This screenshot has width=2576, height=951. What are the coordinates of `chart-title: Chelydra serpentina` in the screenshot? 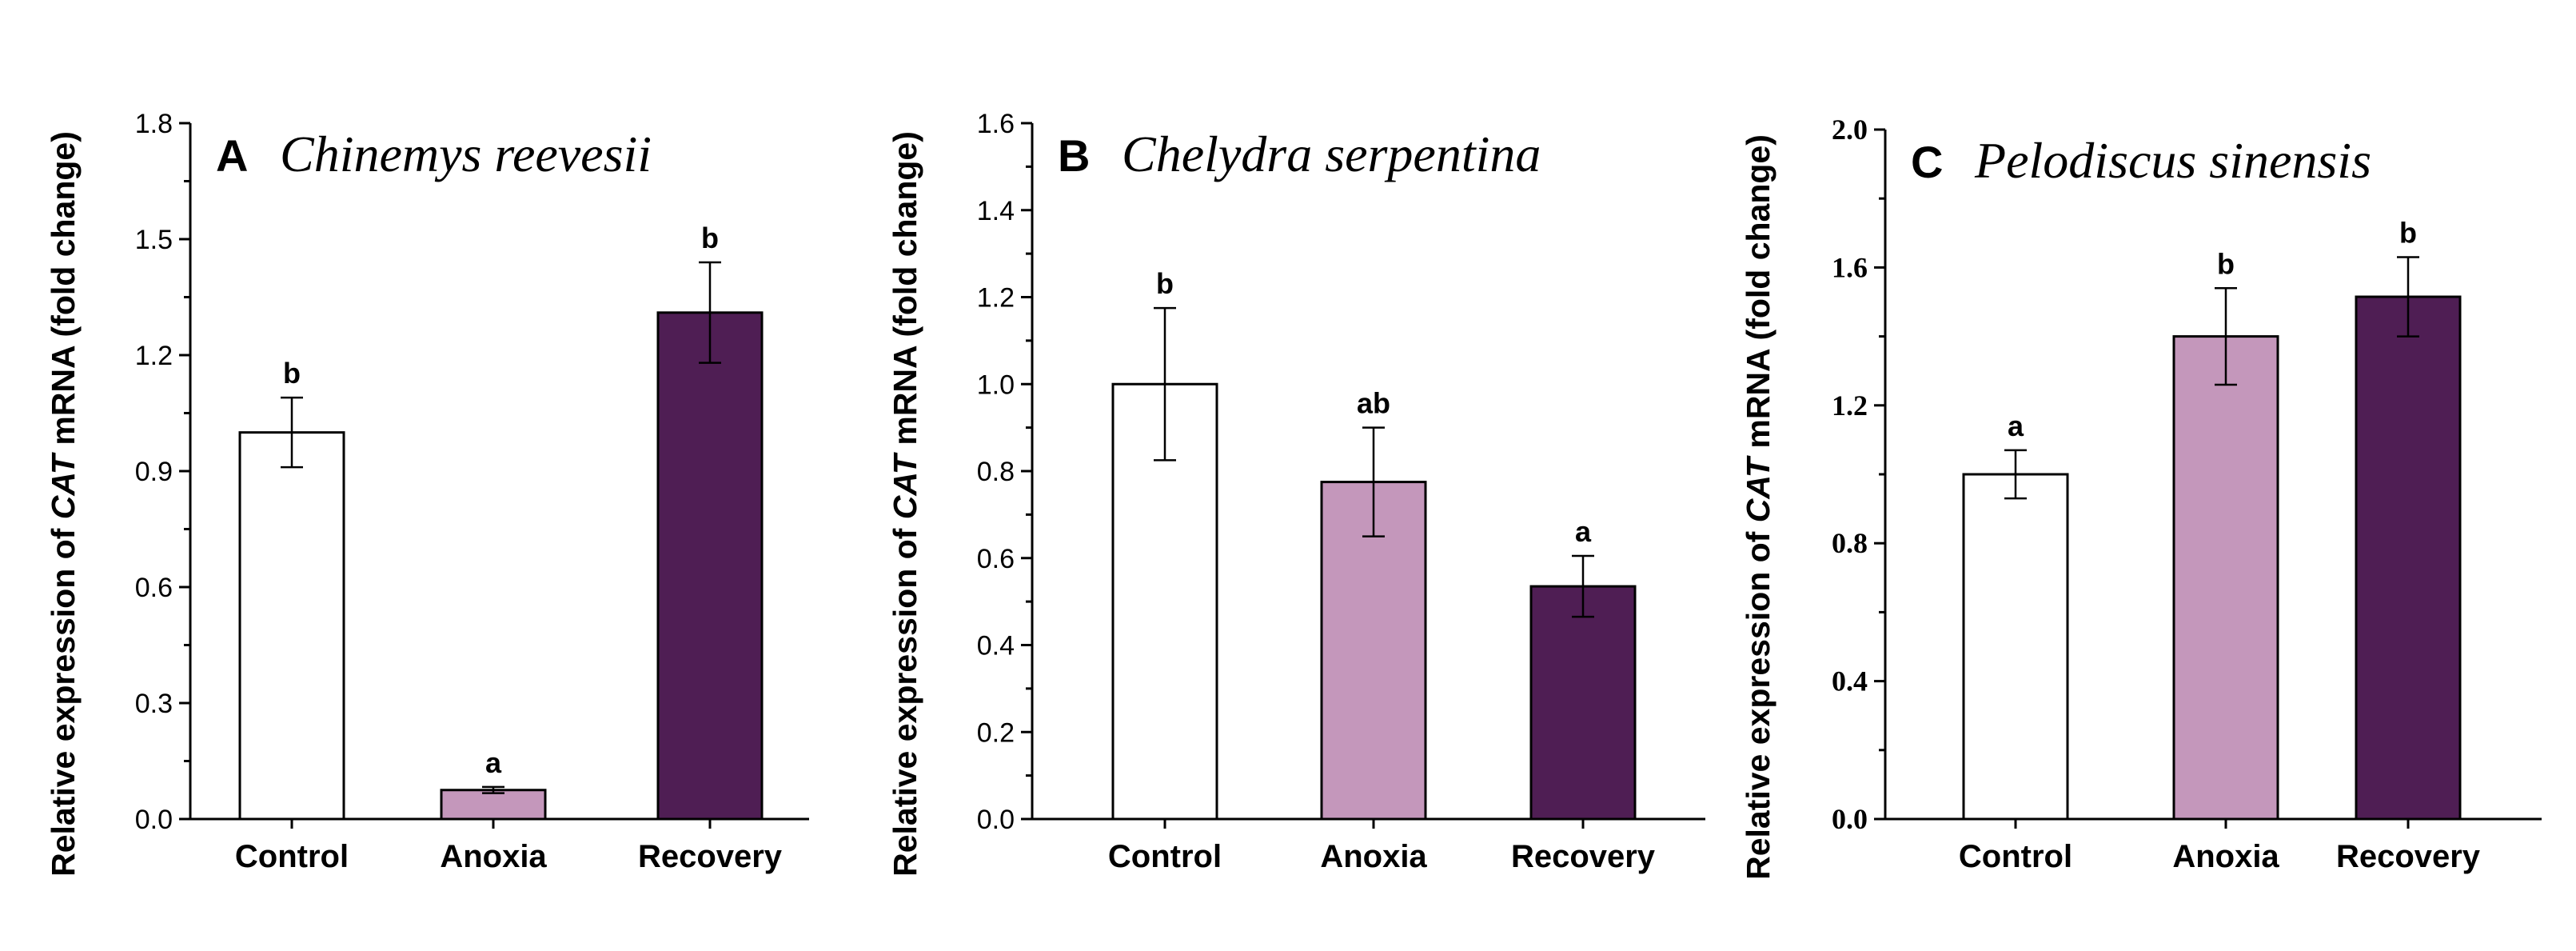 It's located at (1331, 154).